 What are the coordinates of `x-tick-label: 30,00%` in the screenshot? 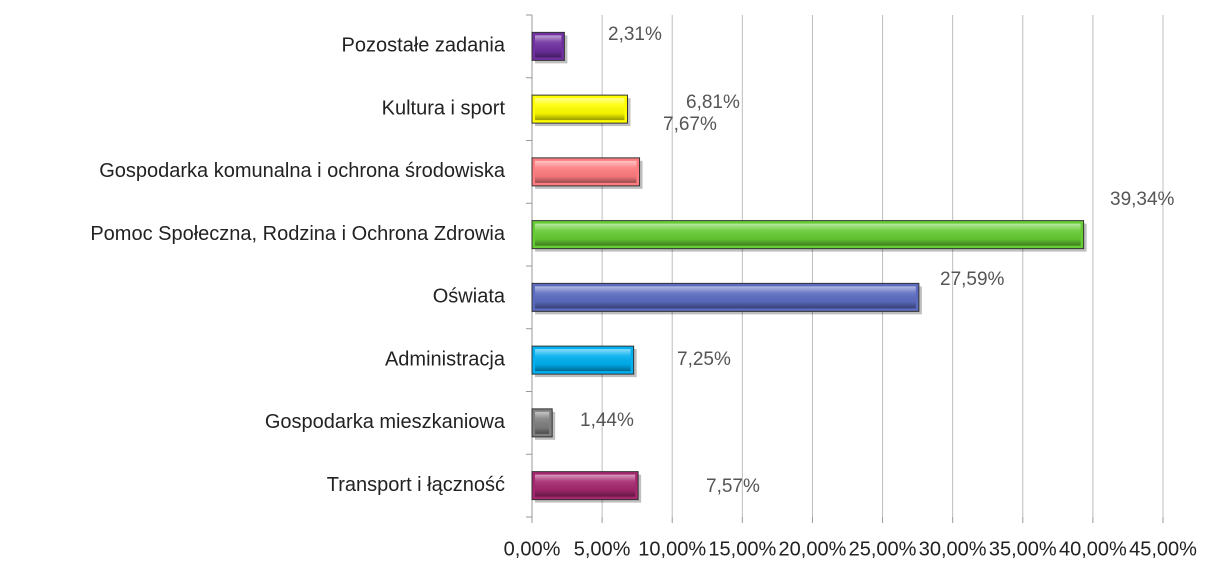 It's located at (953, 549).